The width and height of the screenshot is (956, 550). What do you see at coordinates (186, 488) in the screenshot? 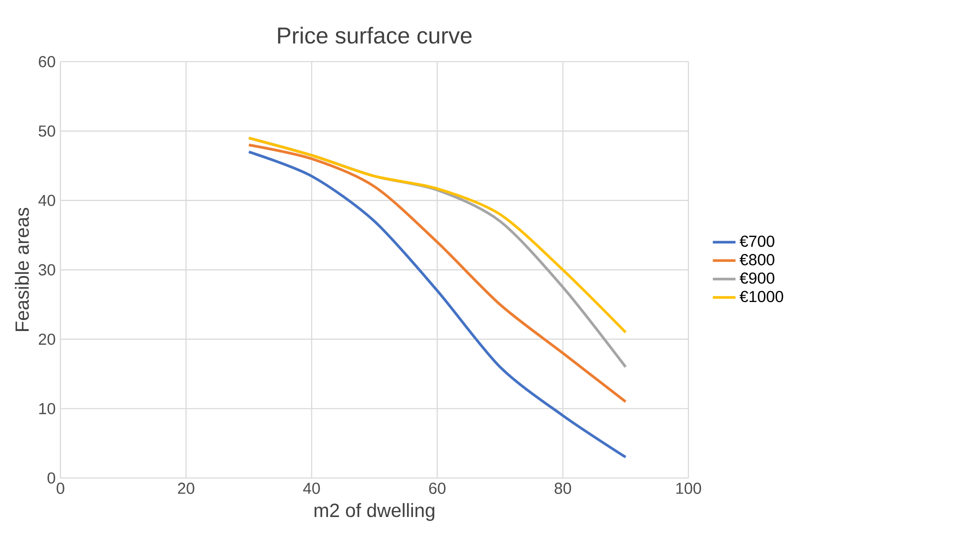
I see `x-tick-label: 20` at bounding box center [186, 488].